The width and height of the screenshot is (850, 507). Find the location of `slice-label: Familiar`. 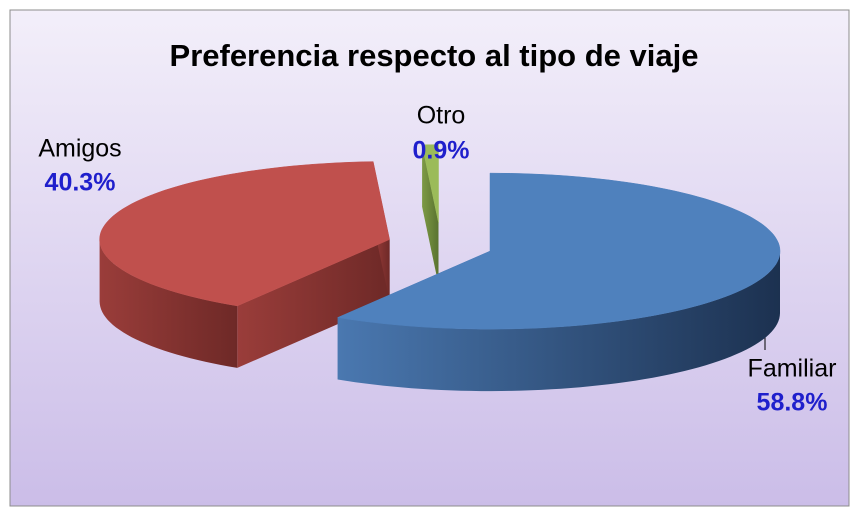

slice-label: Familiar is located at coordinates (792, 369).